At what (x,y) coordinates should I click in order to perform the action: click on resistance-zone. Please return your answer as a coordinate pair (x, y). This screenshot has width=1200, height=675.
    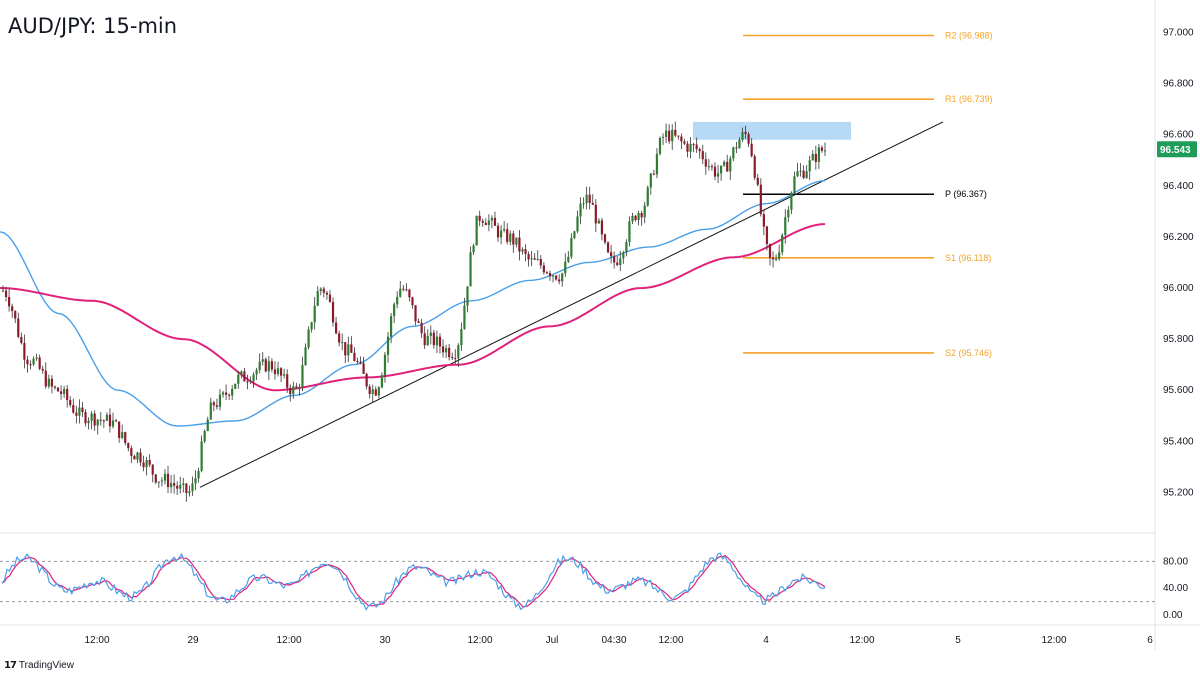
    Looking at the image, I should click on (772, 130).